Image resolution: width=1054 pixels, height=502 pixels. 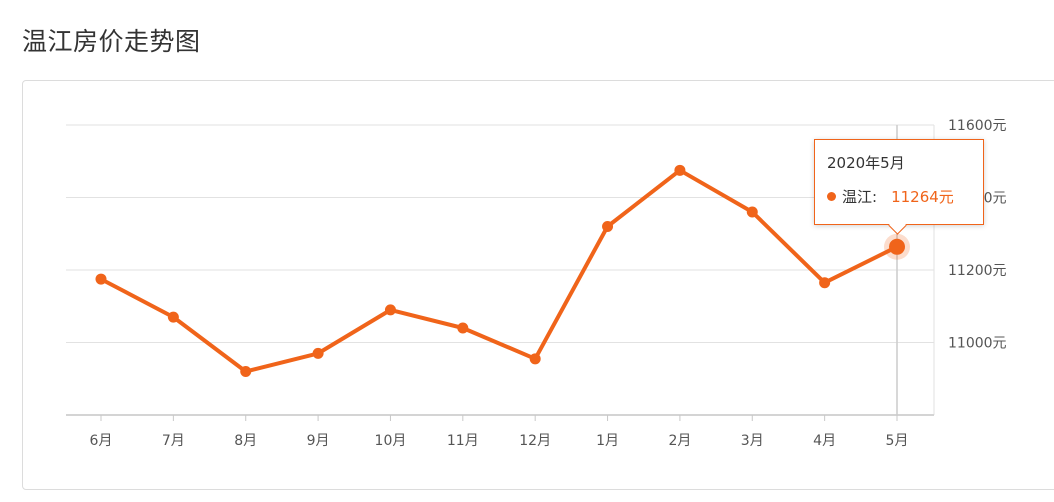 I want to click on x-tick-label: 8月, so click(x=245, y=441).